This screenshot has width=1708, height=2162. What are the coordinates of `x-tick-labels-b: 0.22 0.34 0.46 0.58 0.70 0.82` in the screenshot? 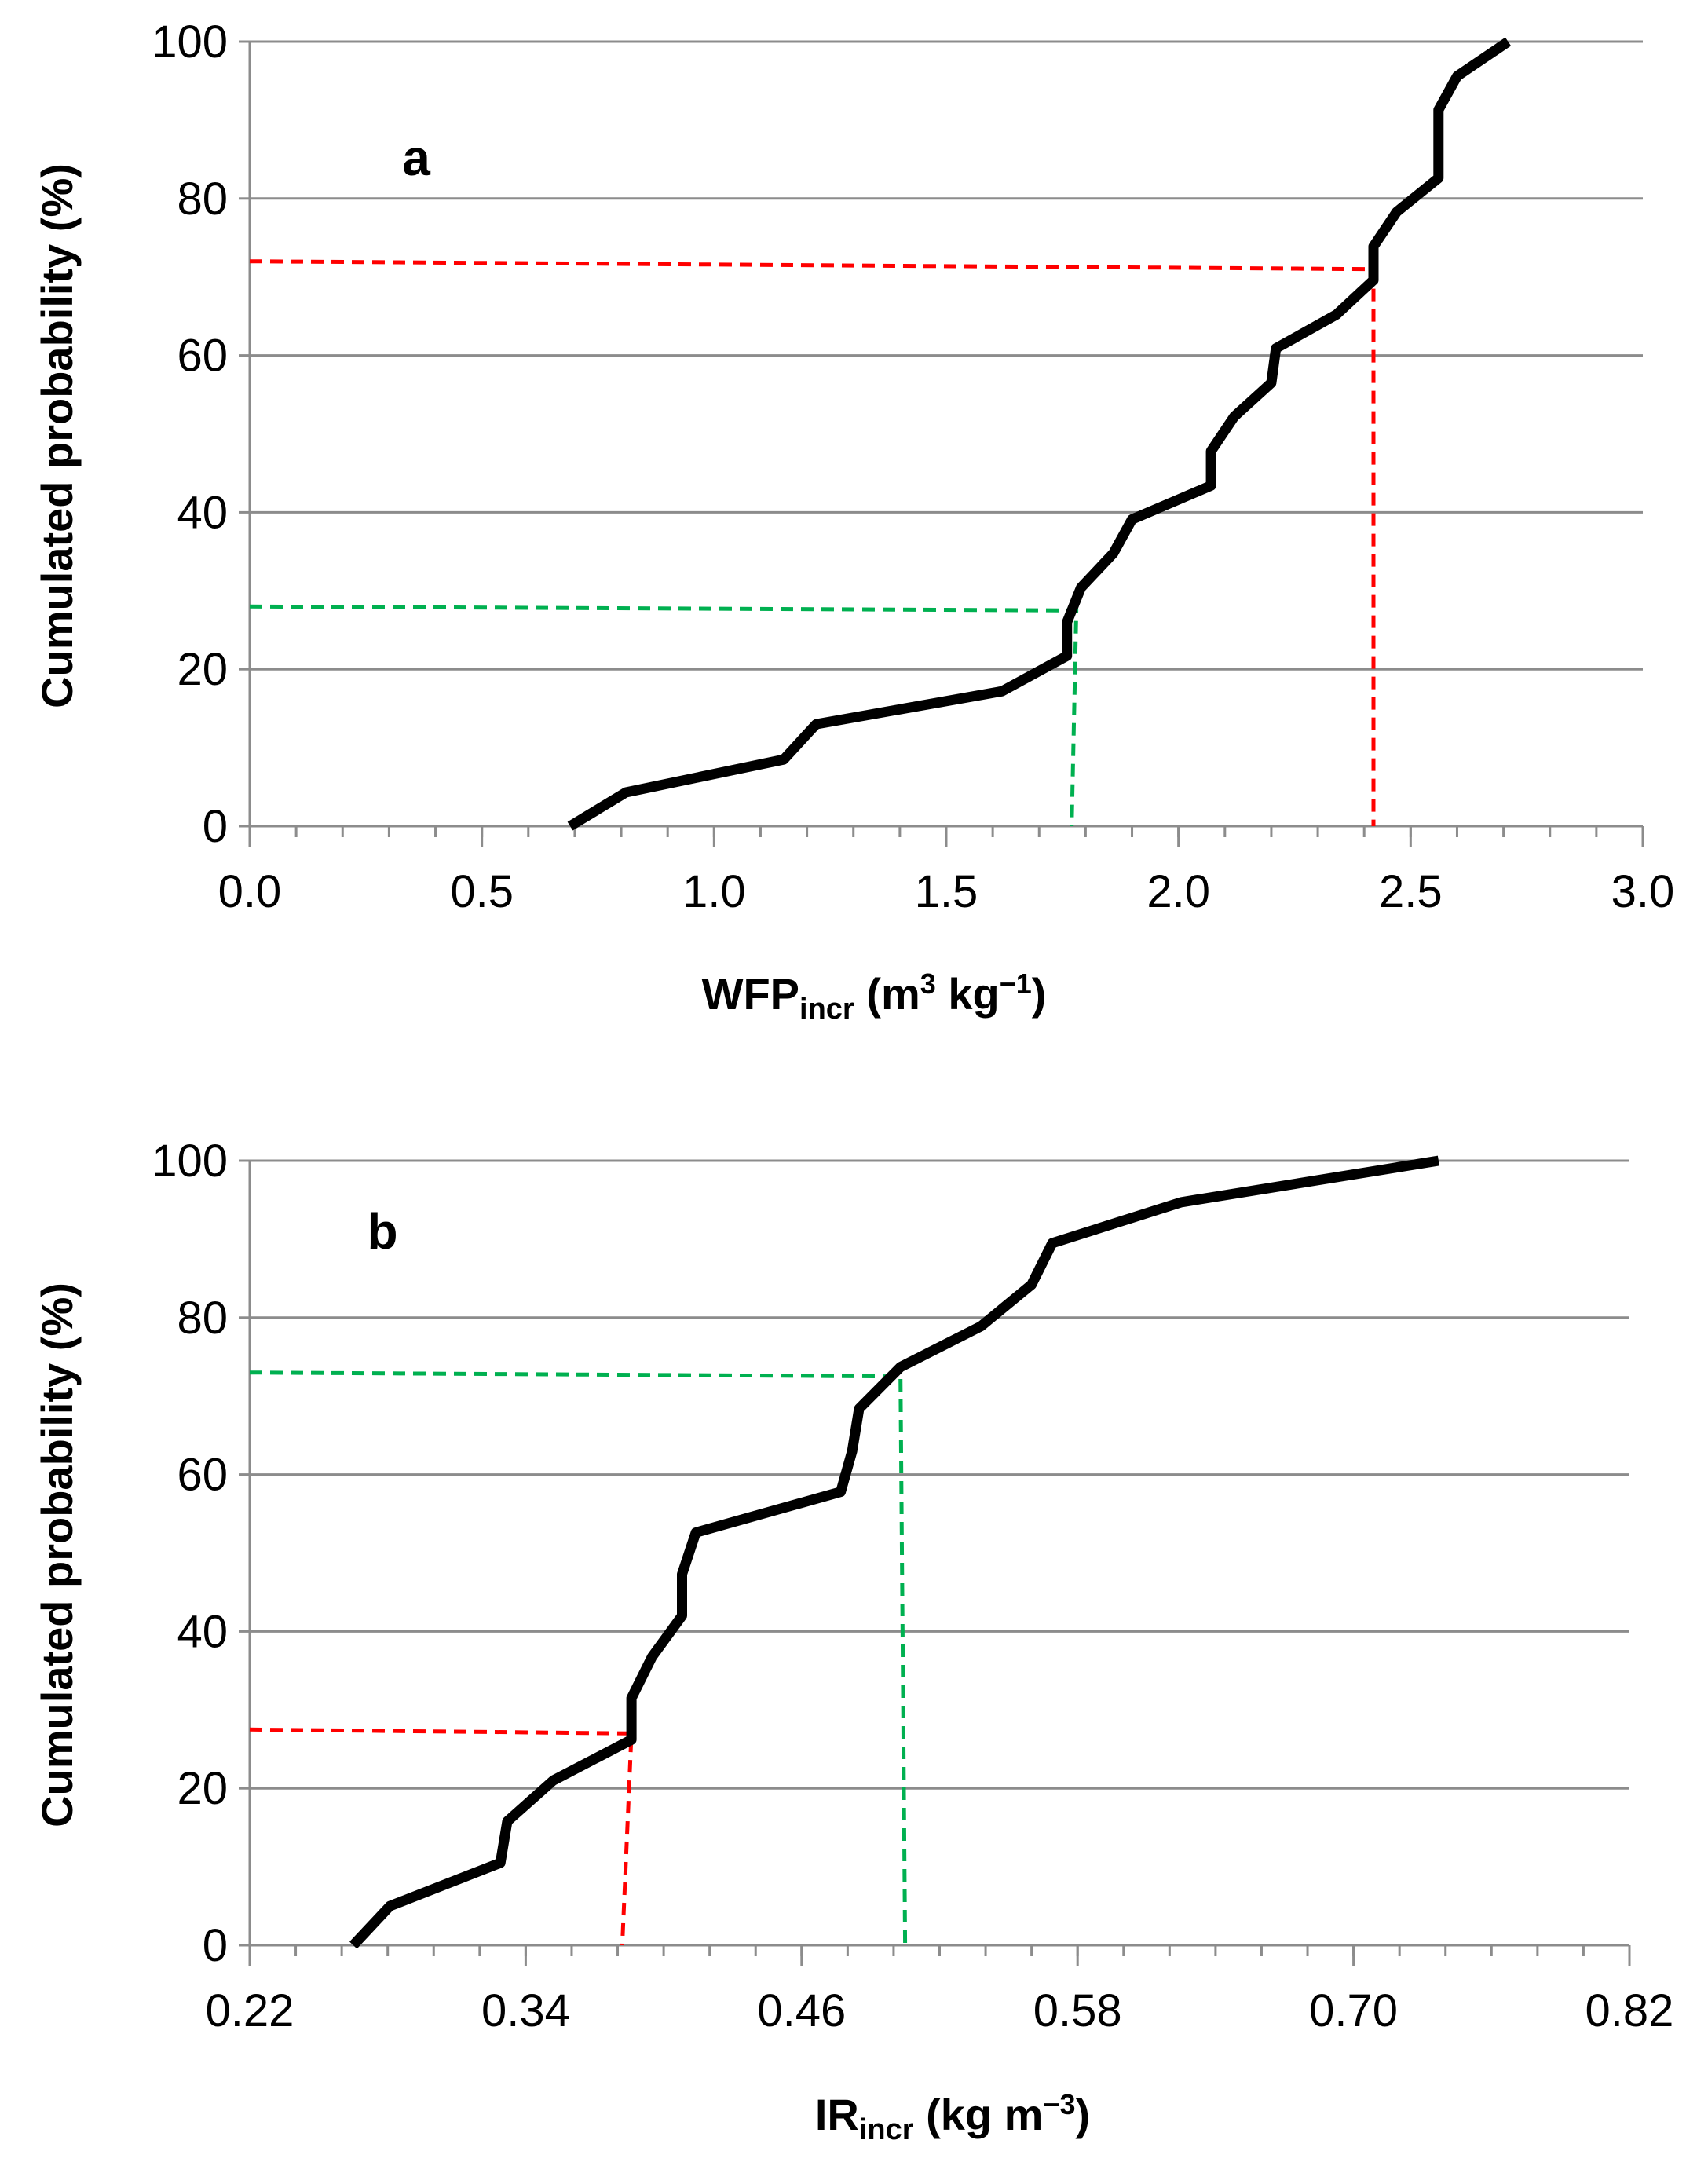 It's located at (940, 2010).